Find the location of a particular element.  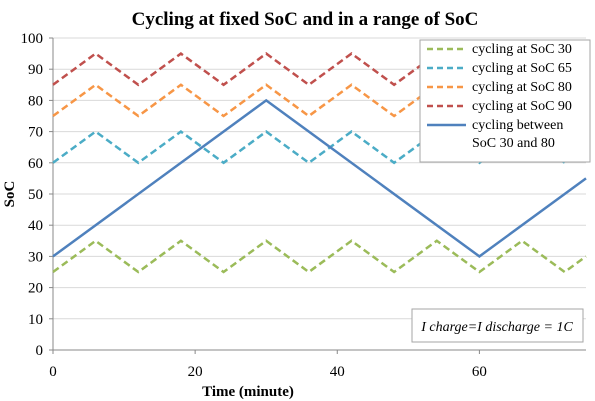

y-tick-labels: 0 10 20 30 40 50 60 70 80 90 100 is located at coordinates (32, 195).